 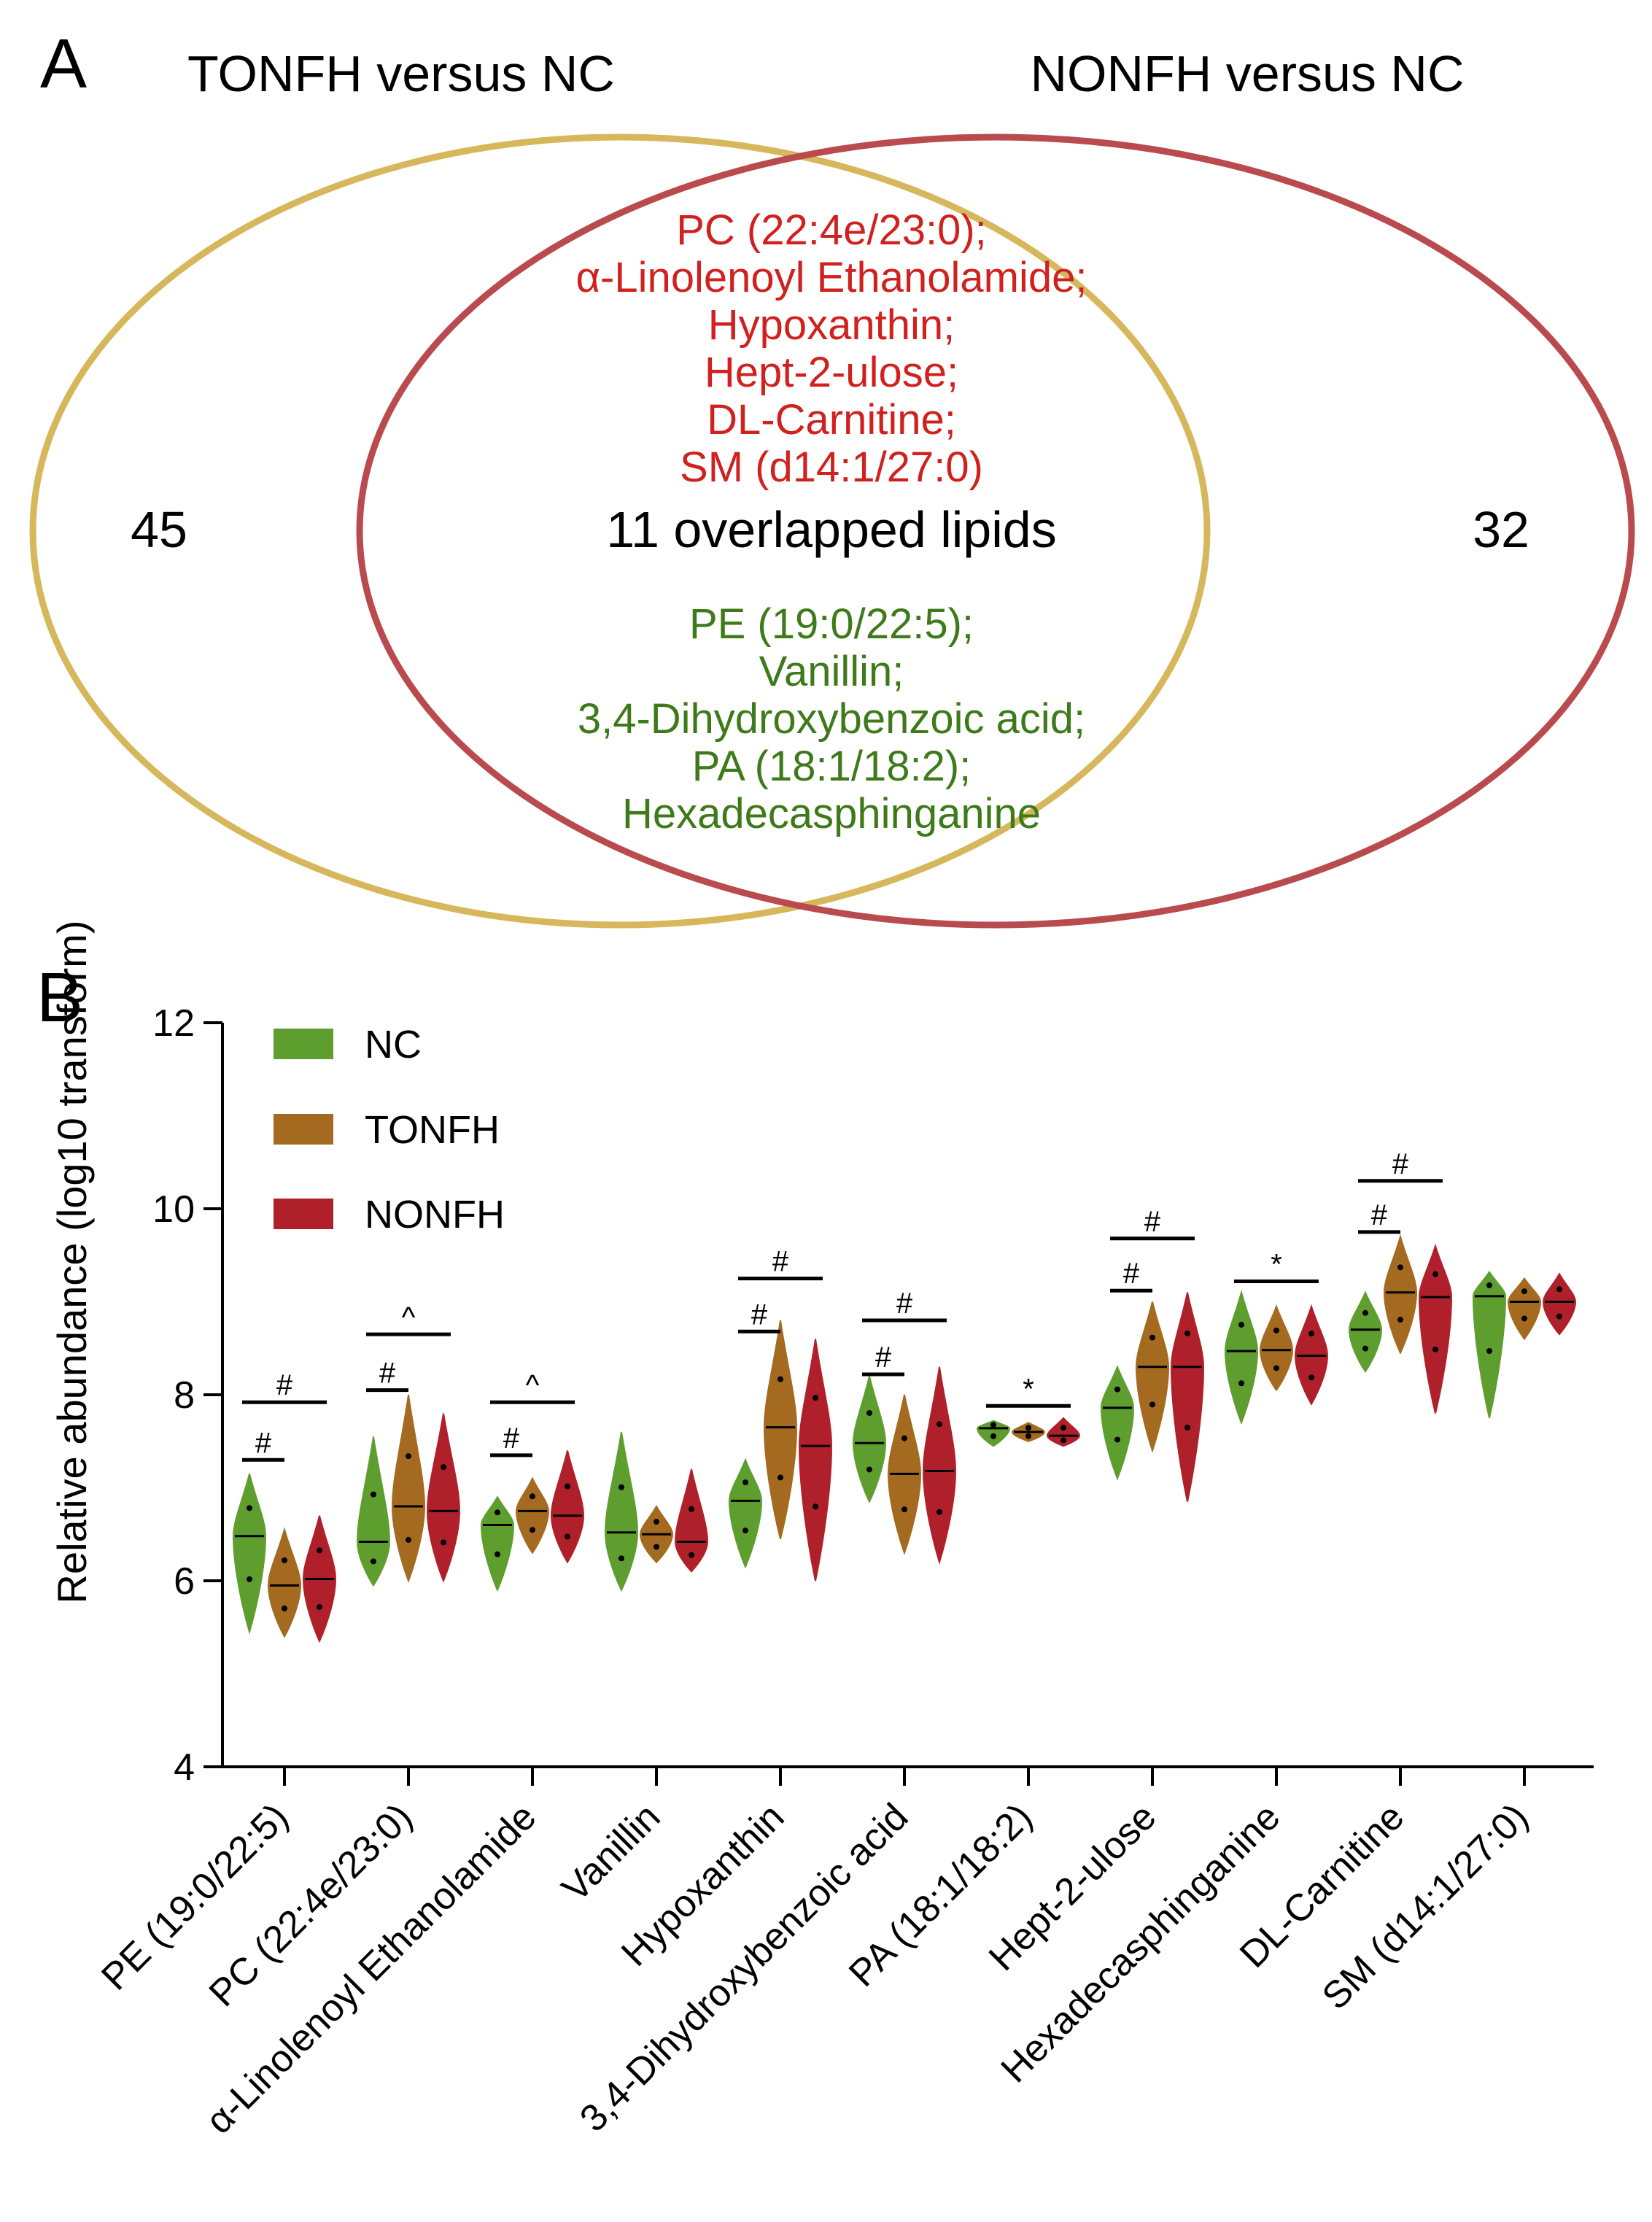 I want to click on legend-label-tonfh: TONFH, so click(x=432, y=1130).